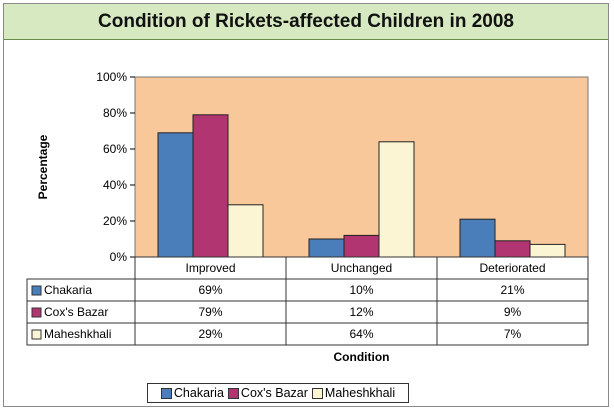 This screenshot has width=614, height=409. What do you see at coordinates (210, 334) in the screenshot?
I see `data-label: 29%` at bounding box center [210, 334].